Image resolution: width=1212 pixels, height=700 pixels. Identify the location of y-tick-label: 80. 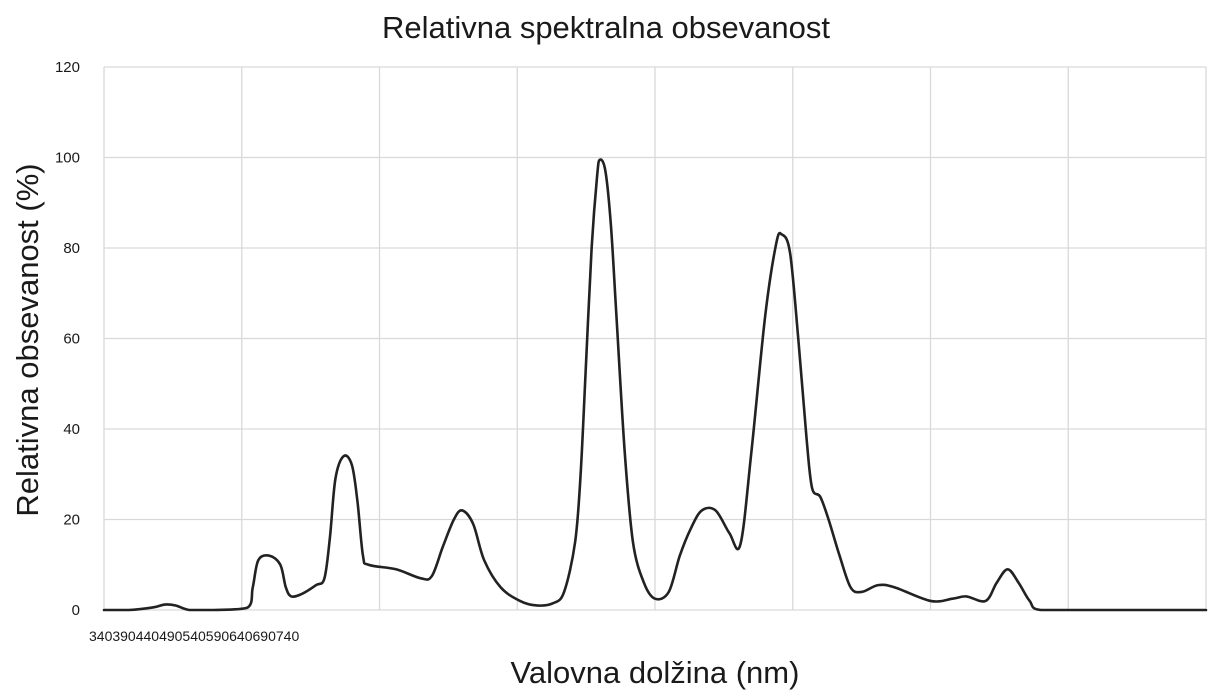
(71, 248).